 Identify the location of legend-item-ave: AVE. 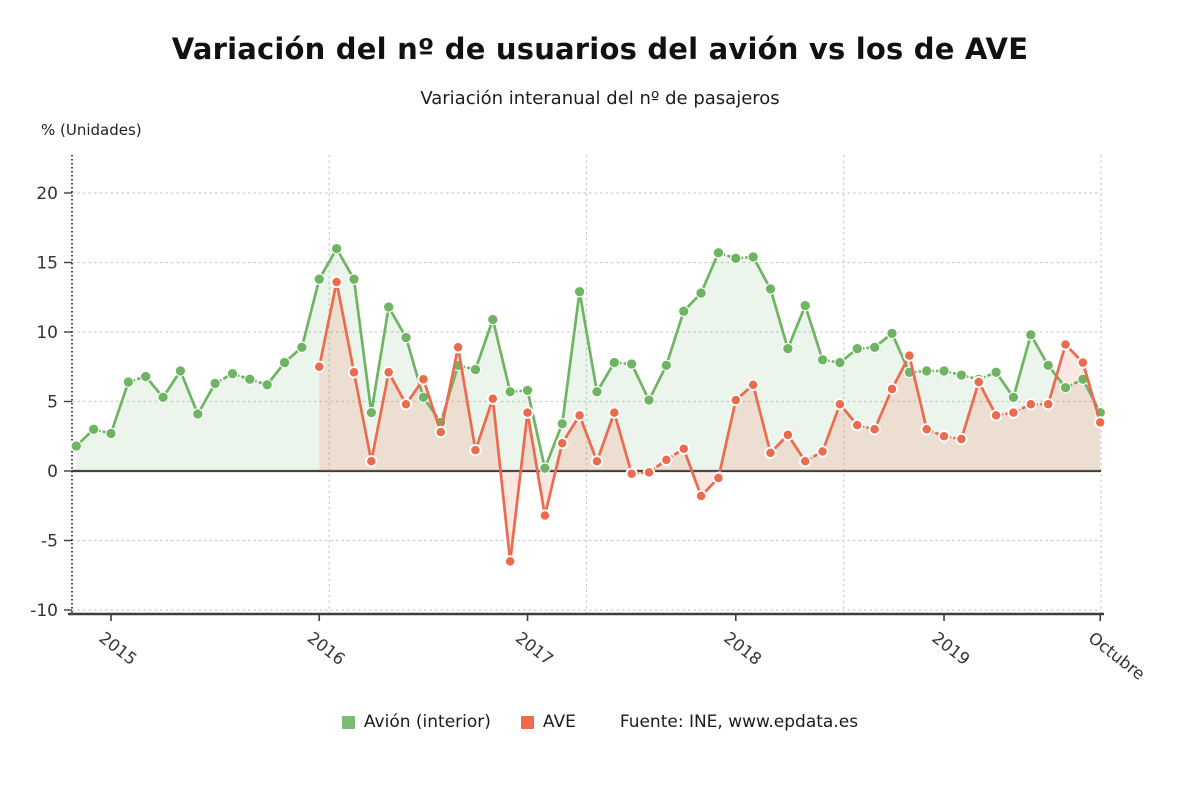
(548, 722).